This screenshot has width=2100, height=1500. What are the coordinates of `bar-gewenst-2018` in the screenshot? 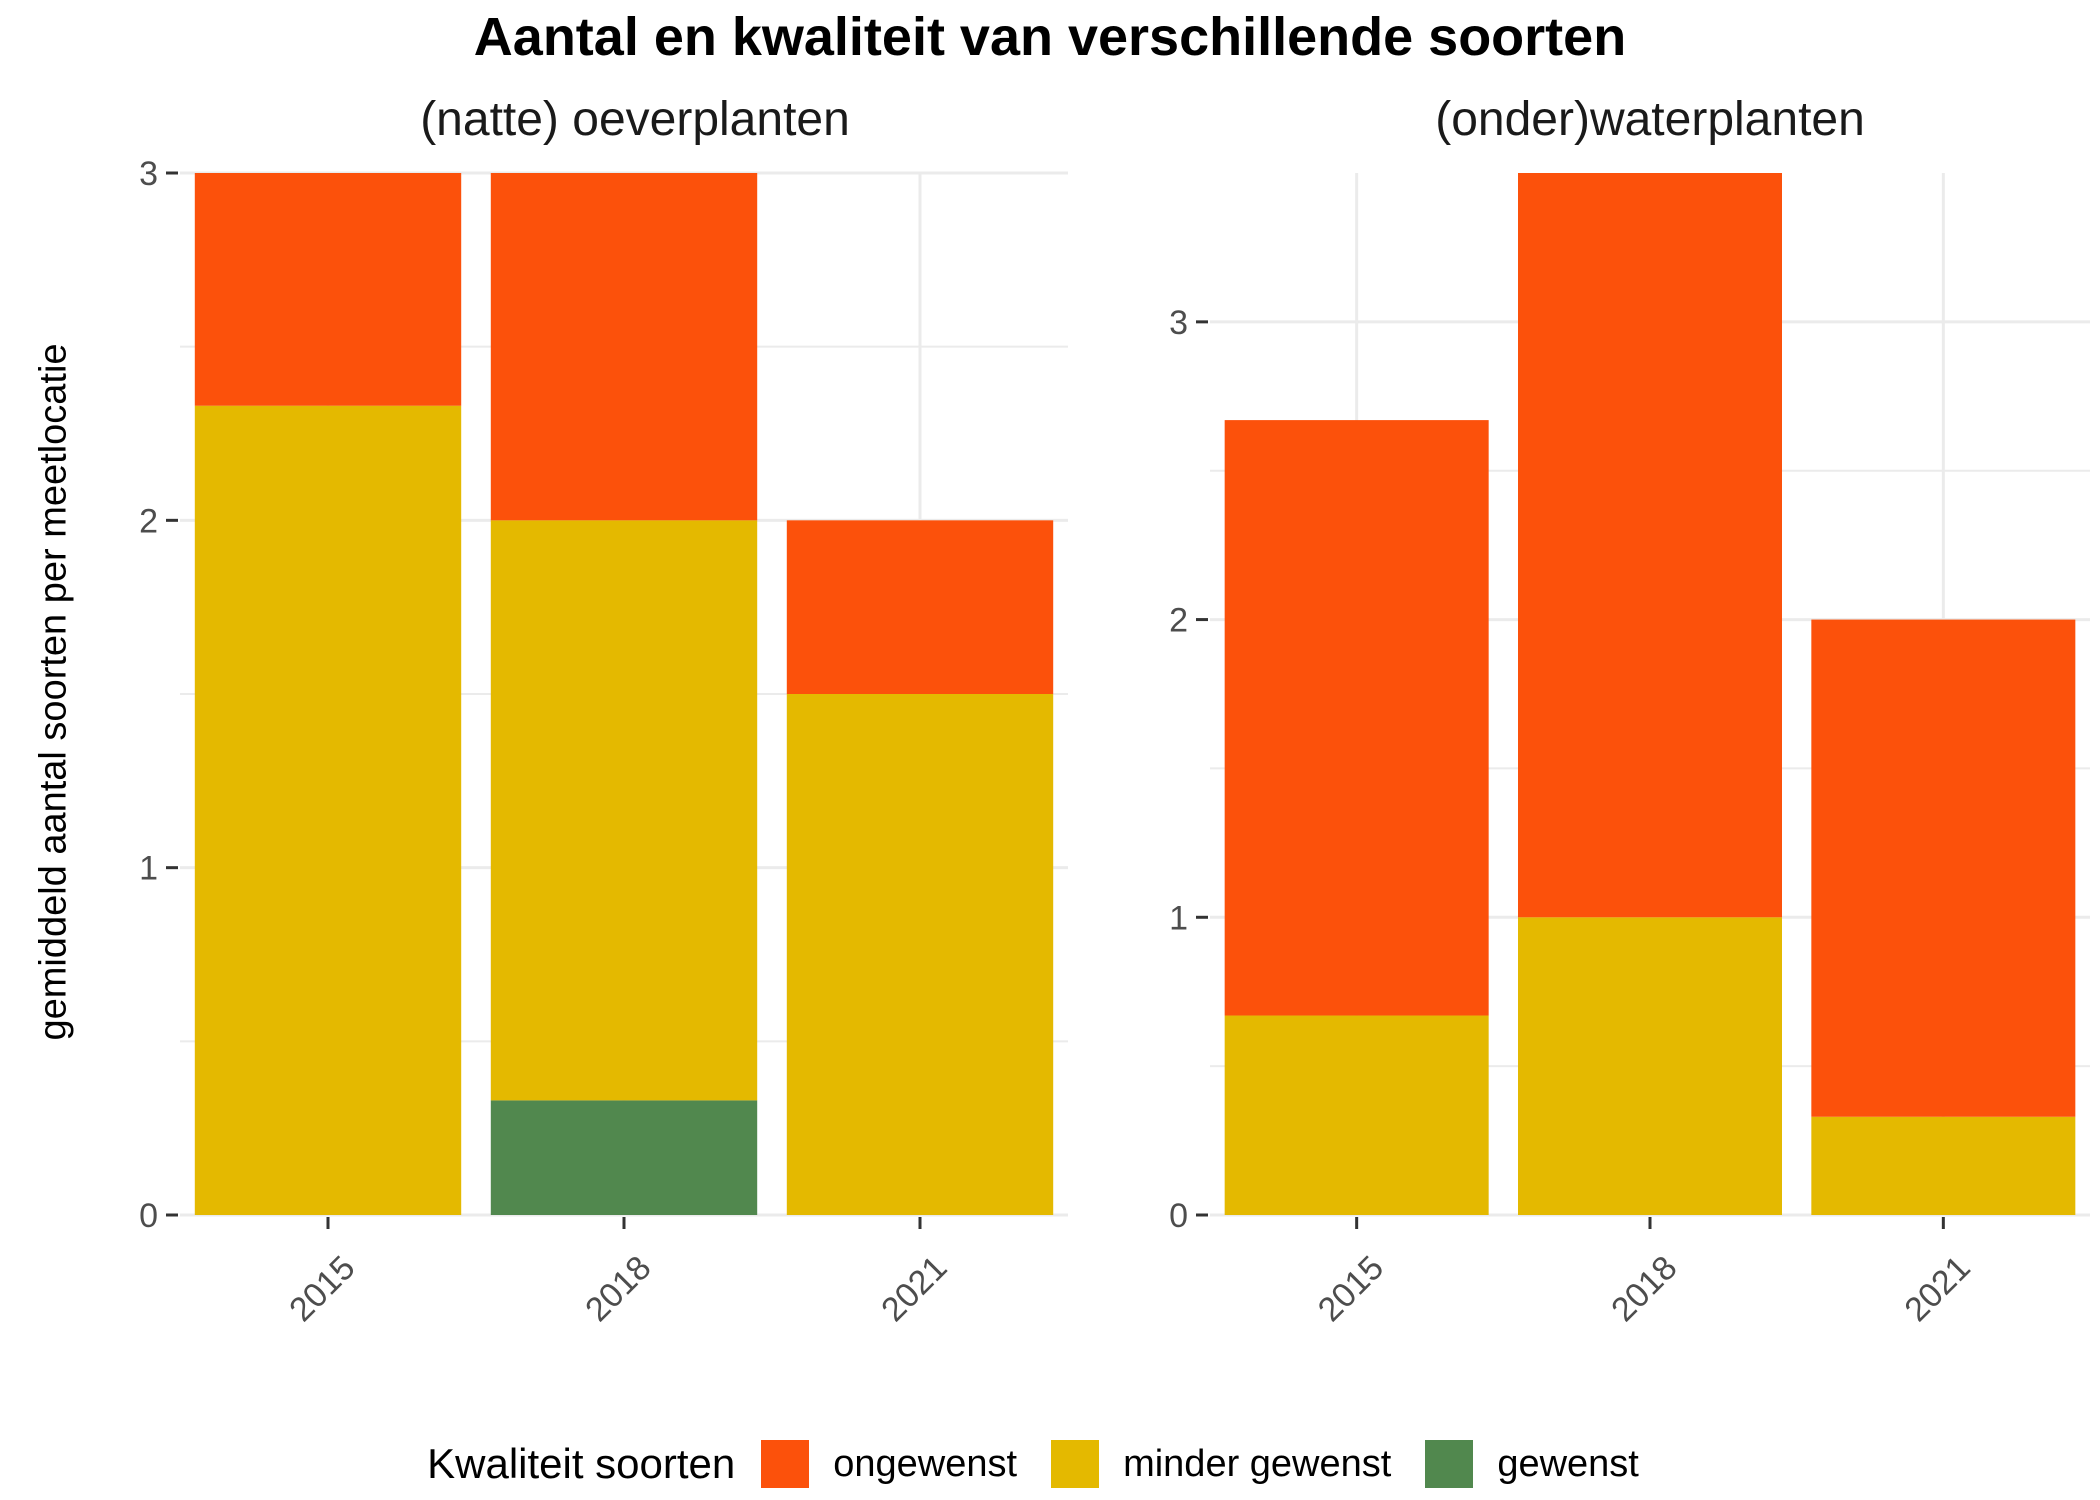 It's located at (624, 1157).